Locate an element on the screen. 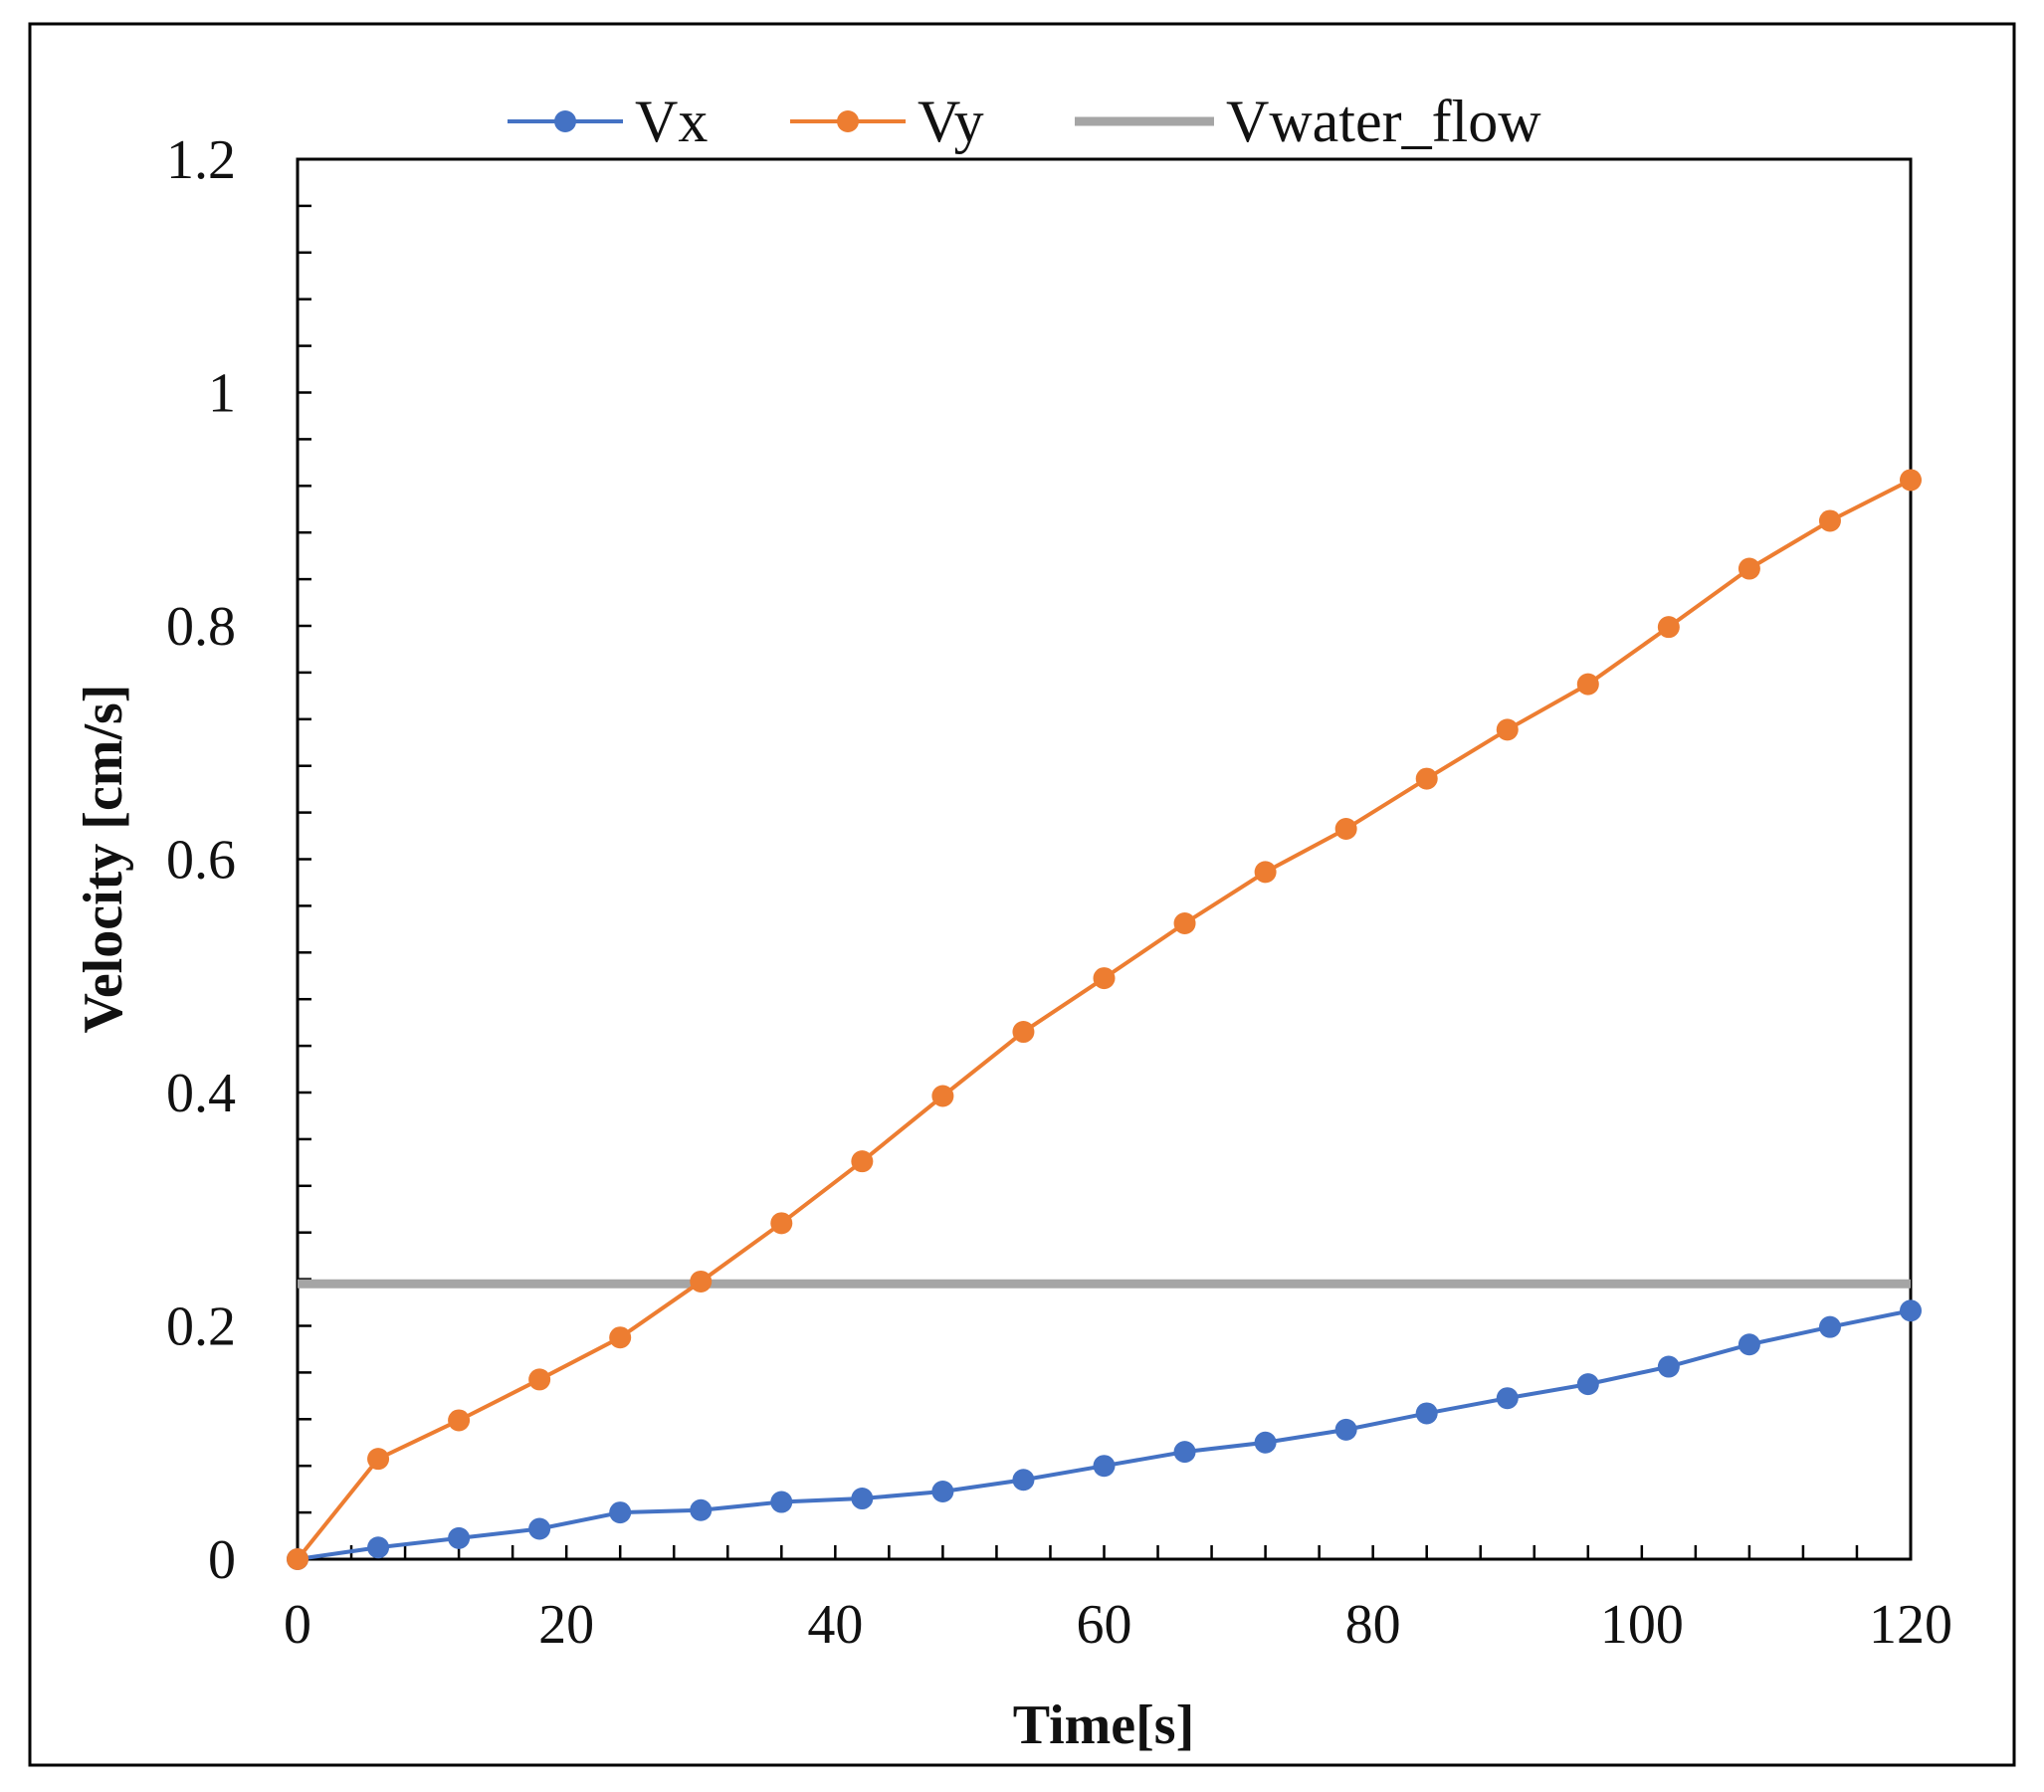 The height and width of the screenshot is (1792, 2044). y-tick-label: 0 is located at coordinates (222, 1560).